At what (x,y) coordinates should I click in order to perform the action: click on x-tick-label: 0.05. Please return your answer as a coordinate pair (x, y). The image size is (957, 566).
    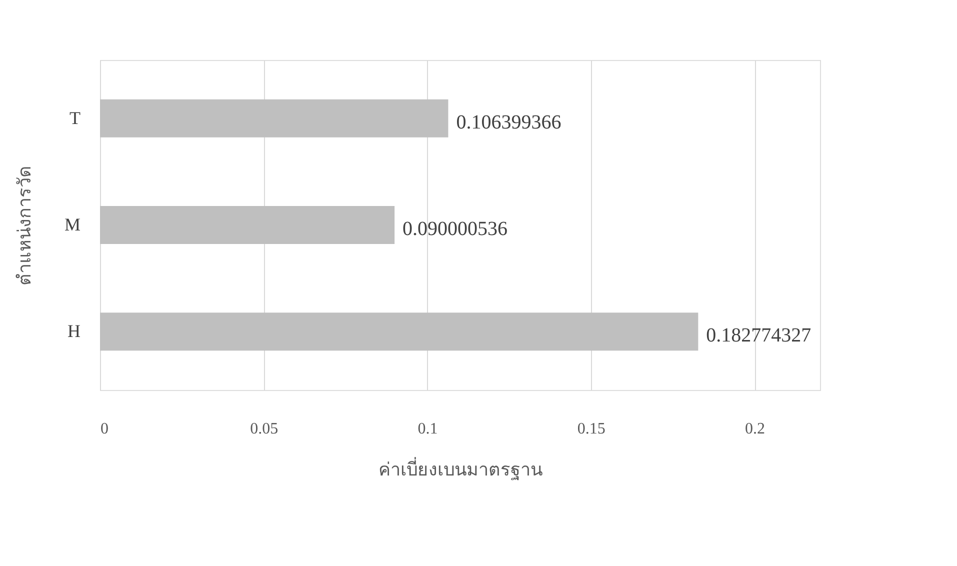
    Looking at the image, I should click on (264, 429).